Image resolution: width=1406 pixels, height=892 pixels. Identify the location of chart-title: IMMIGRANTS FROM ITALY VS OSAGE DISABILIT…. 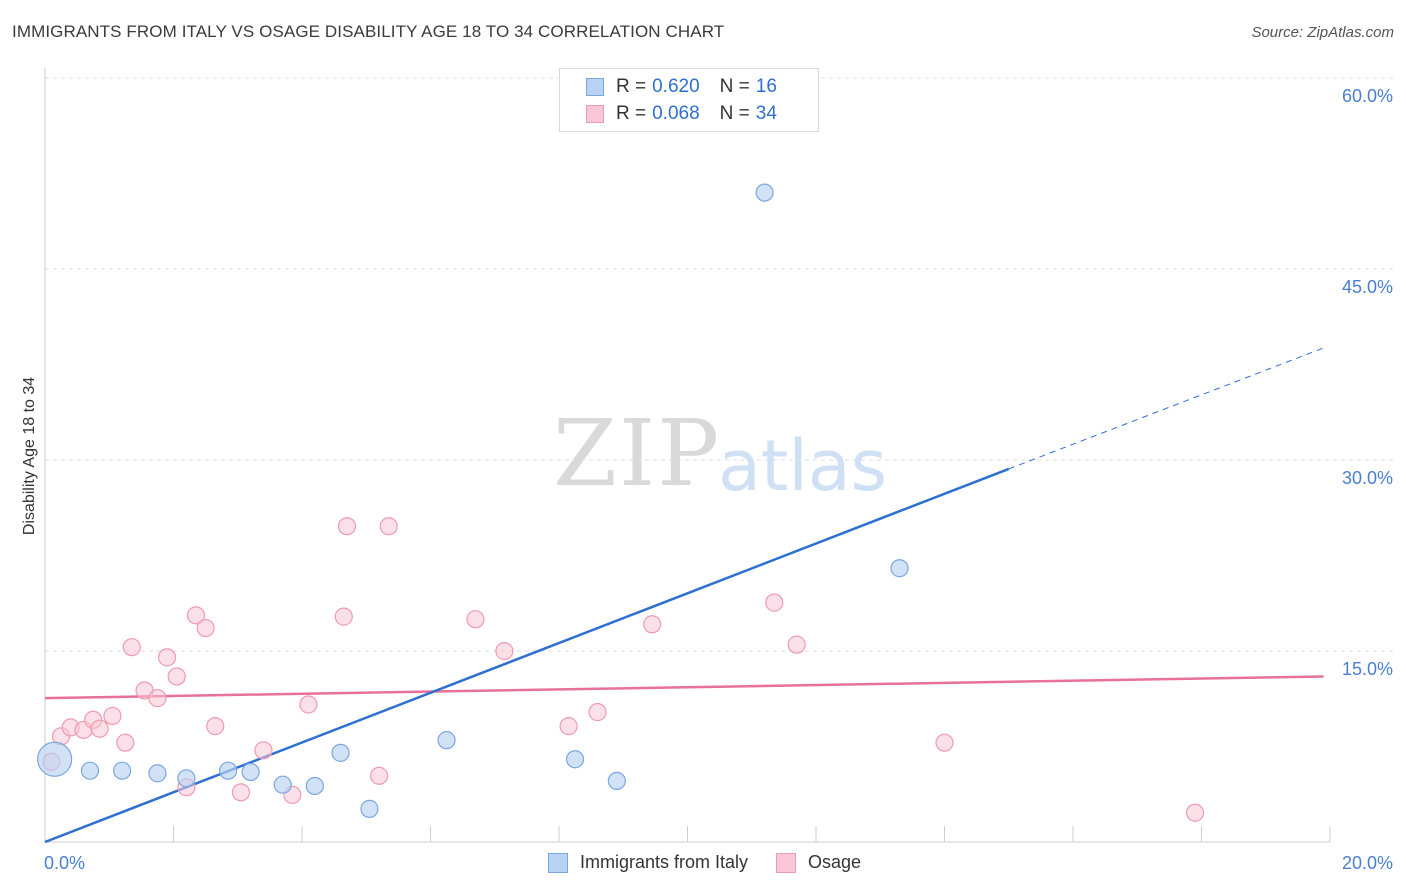
(368, 31).